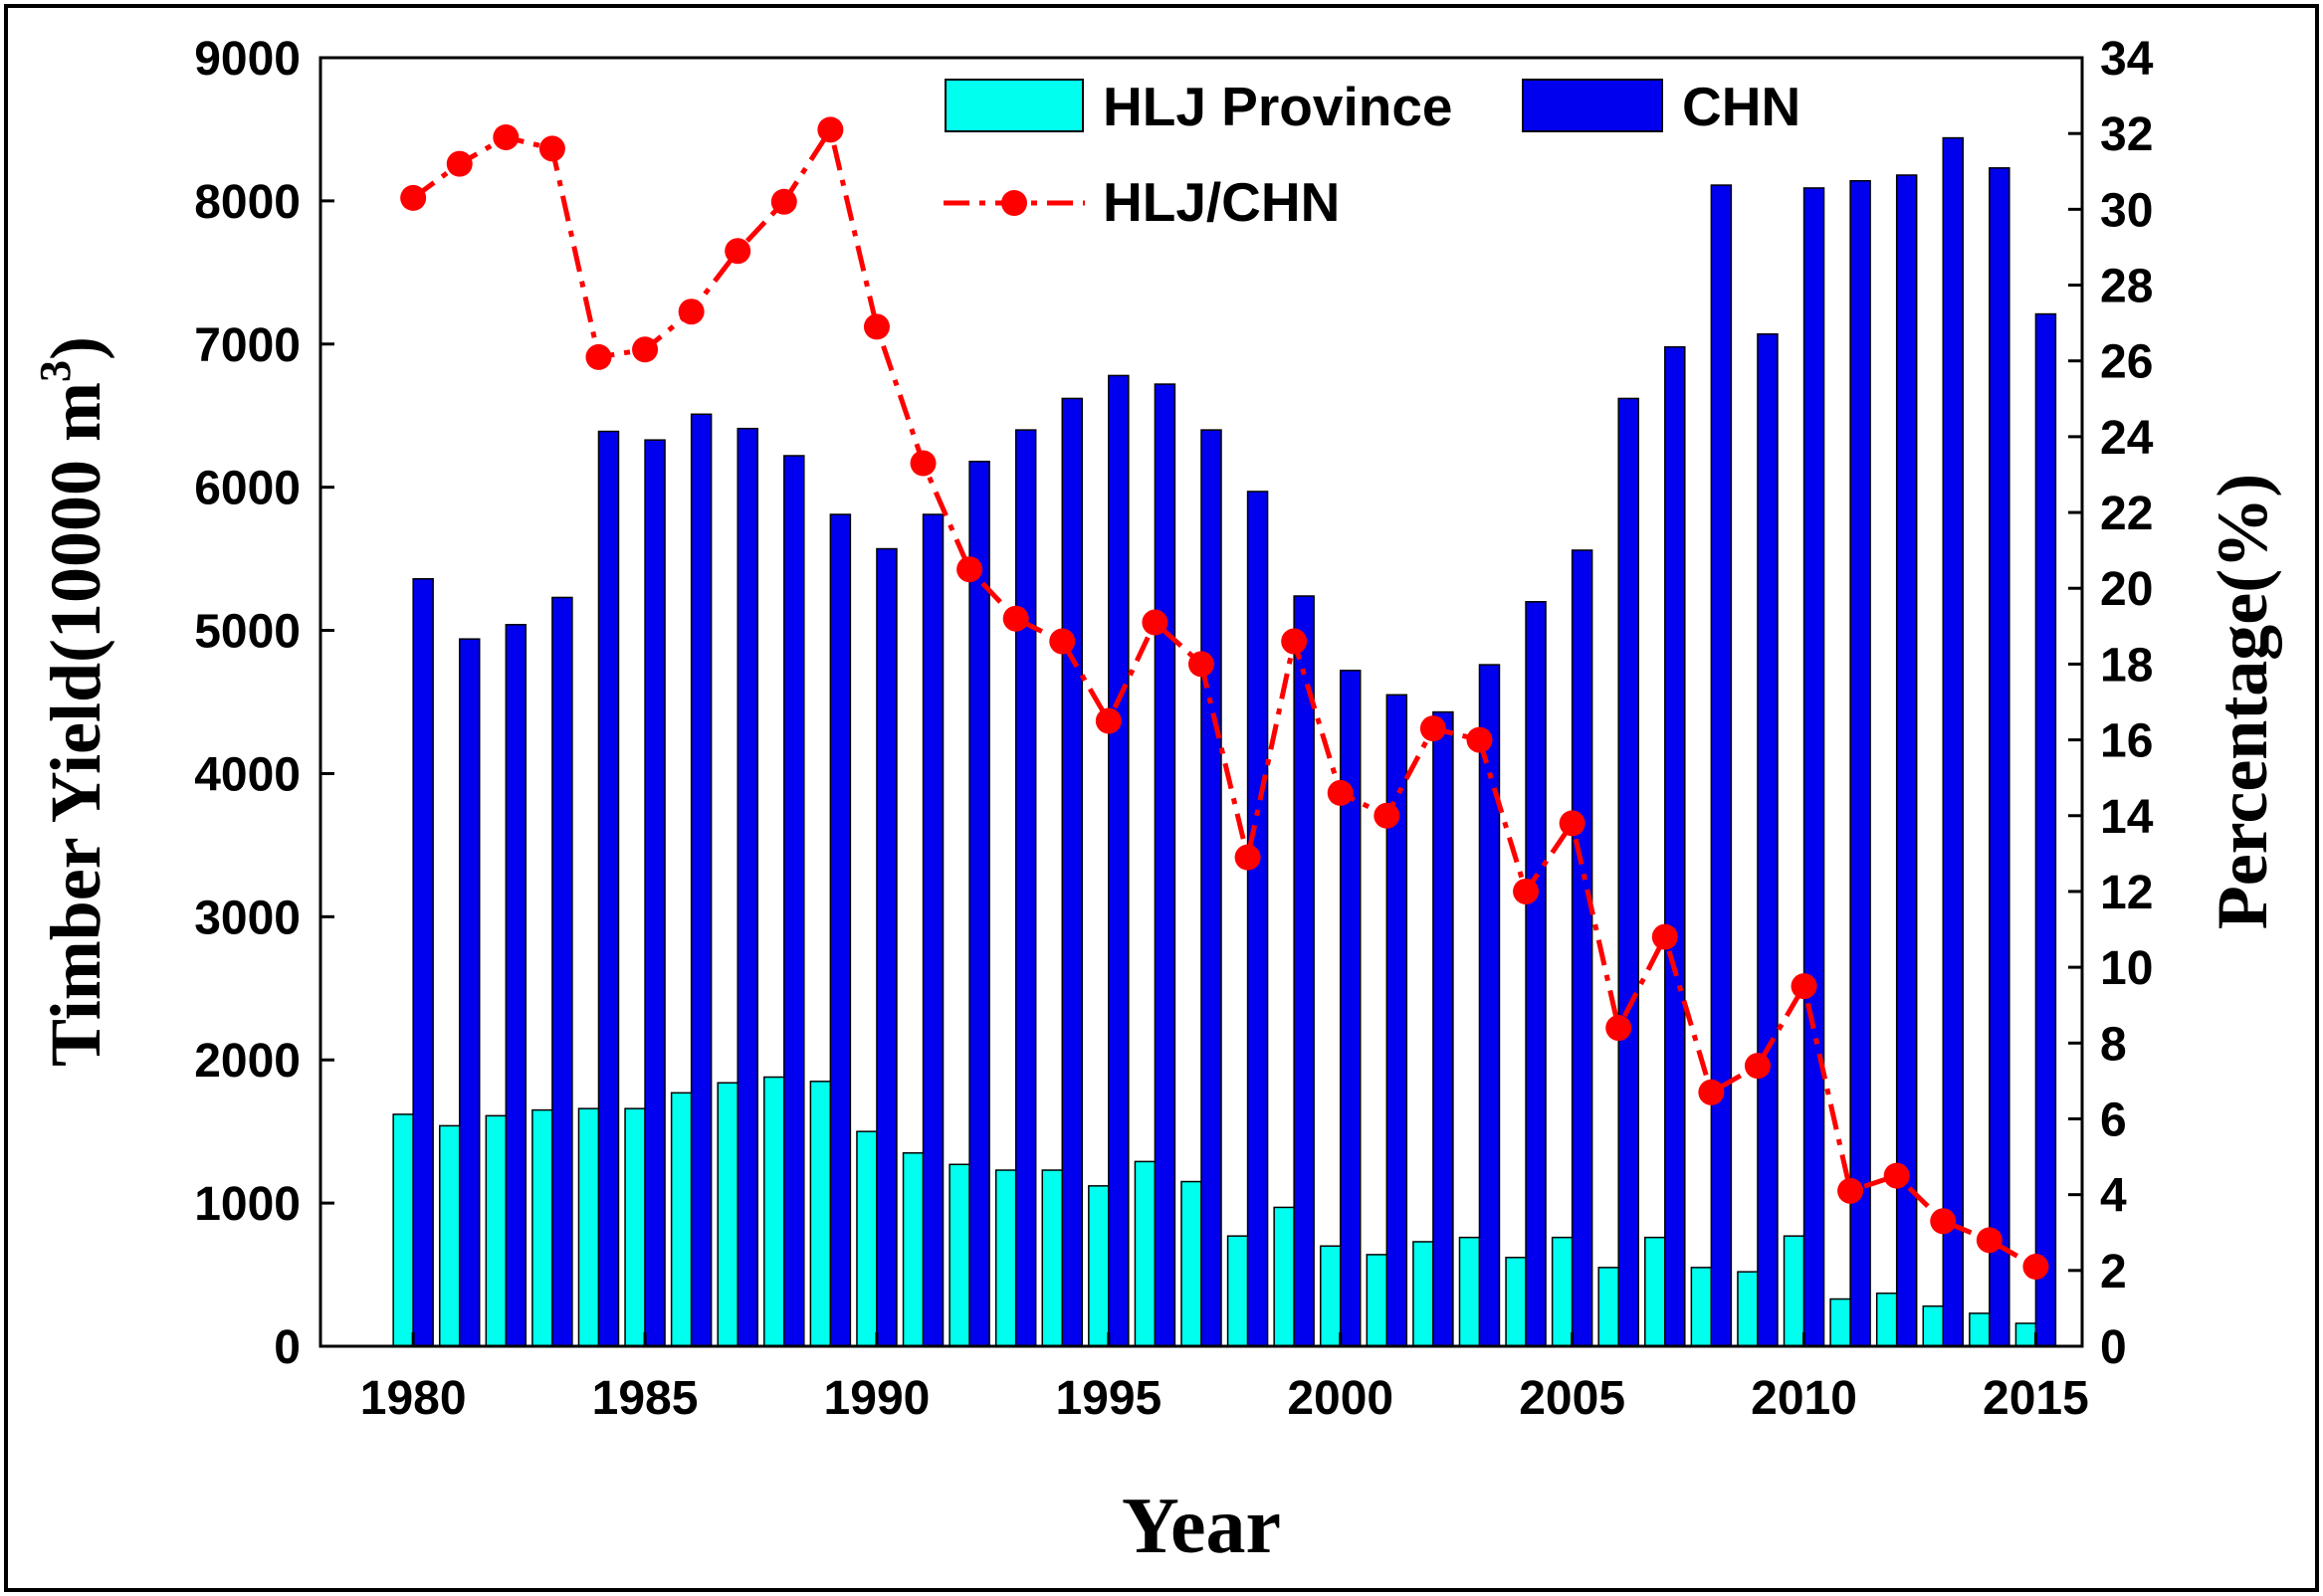  I want to click on hlj-bar-1988, so click(774, 1211).